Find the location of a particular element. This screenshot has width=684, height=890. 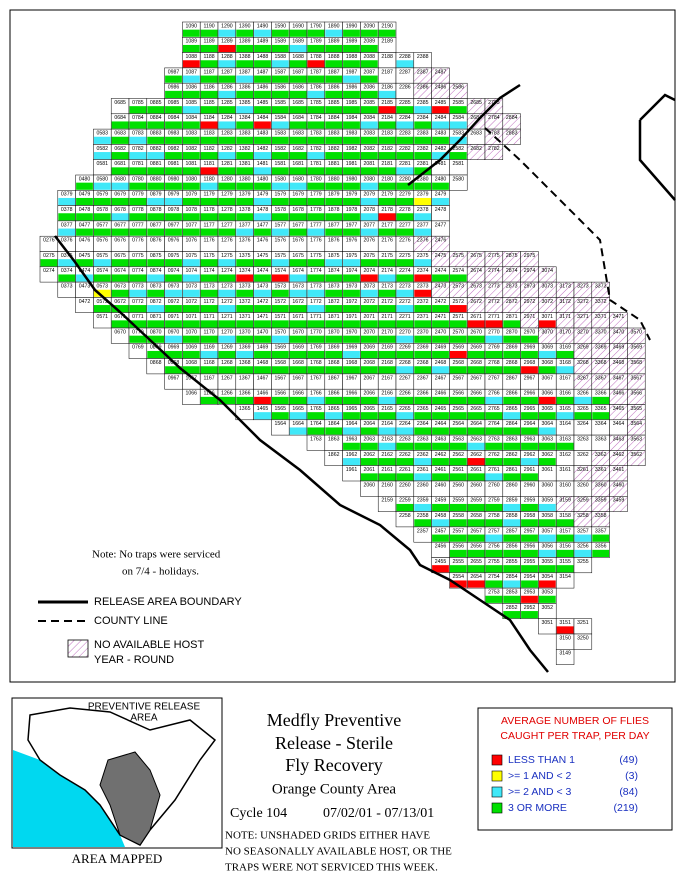

grid-cell is located at coordinates (583, 565).